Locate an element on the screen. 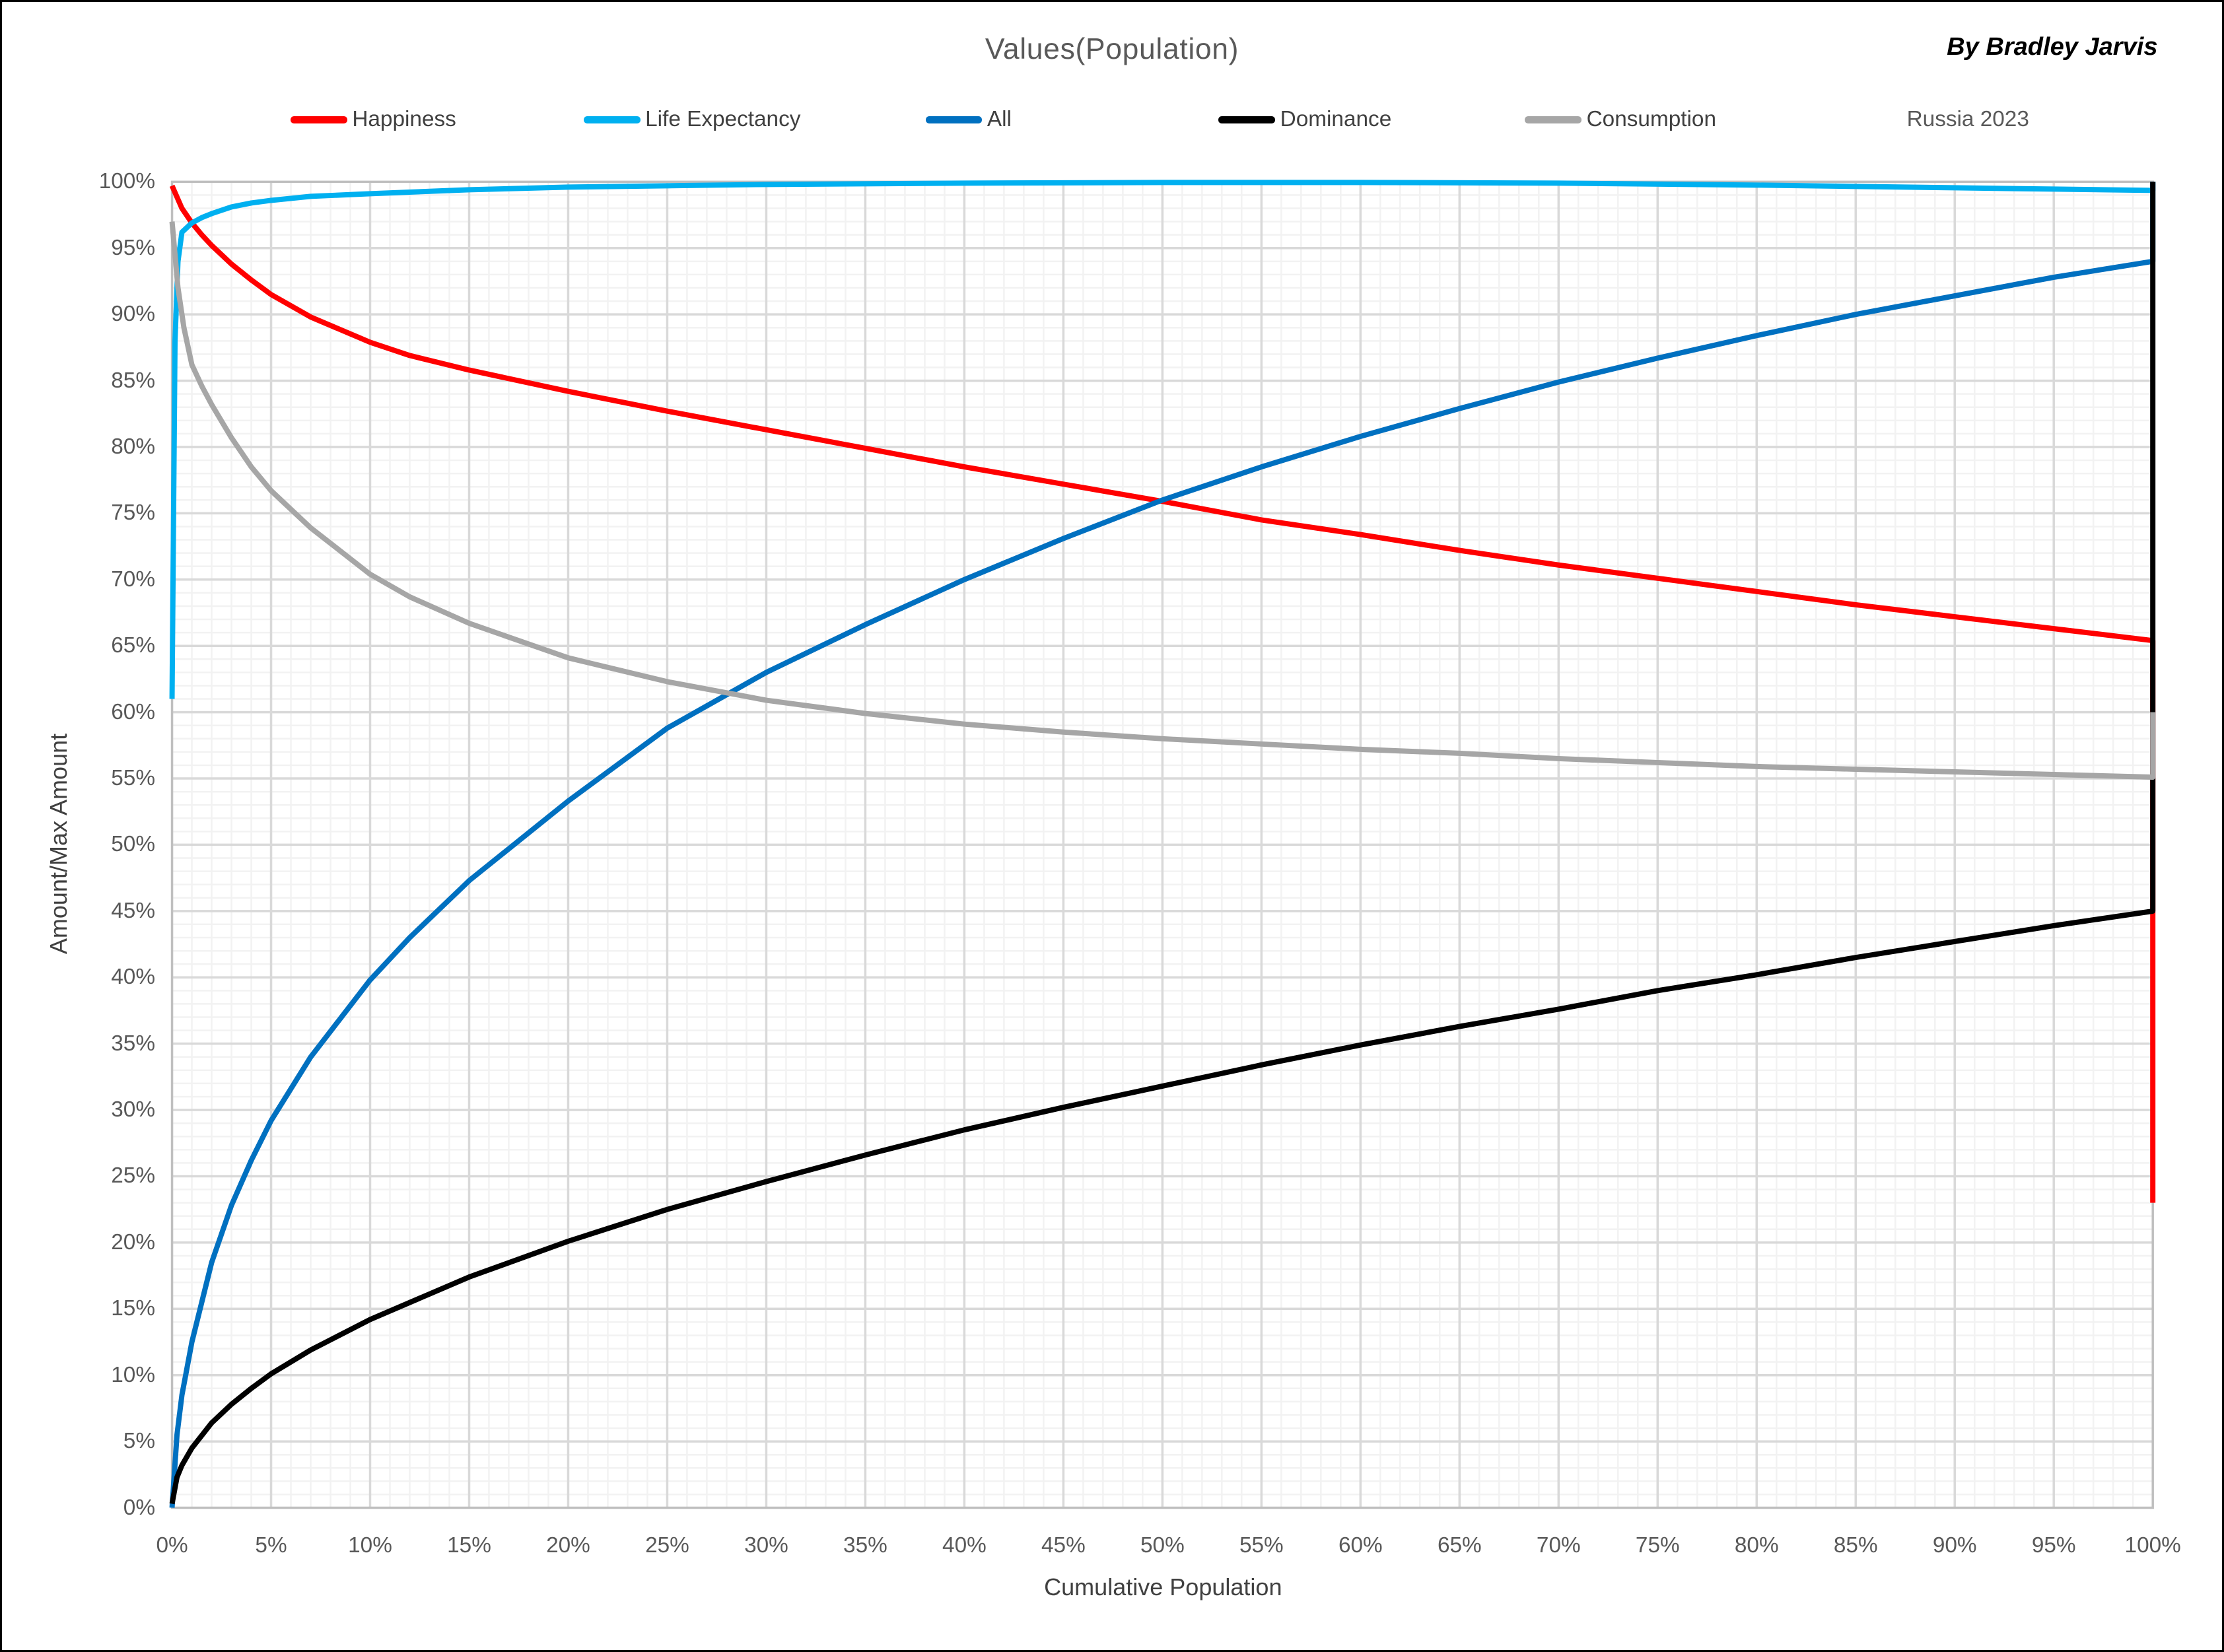 The image size is (2224, 1652). annotation-russia-2023: Russia 2023 is located at coordinates (1967, 119).